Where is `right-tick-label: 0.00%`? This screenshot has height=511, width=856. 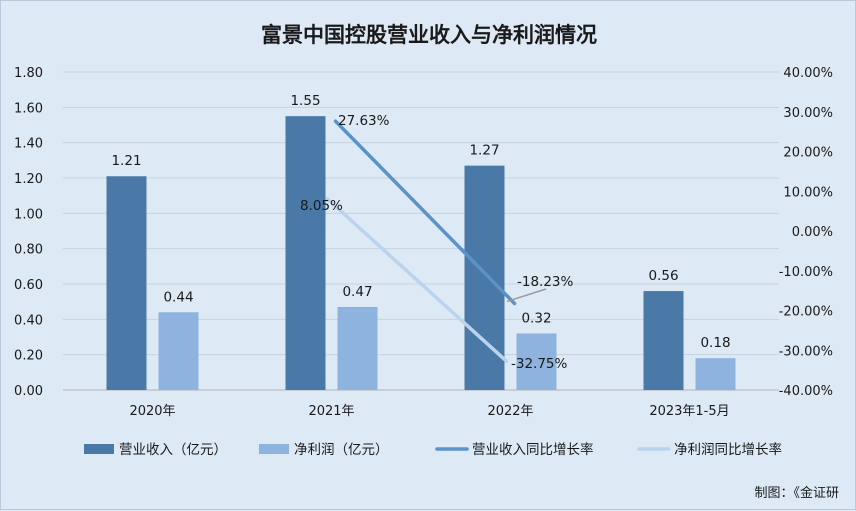
right-tick-label: 0.00% is located at coordinates (812, 232).